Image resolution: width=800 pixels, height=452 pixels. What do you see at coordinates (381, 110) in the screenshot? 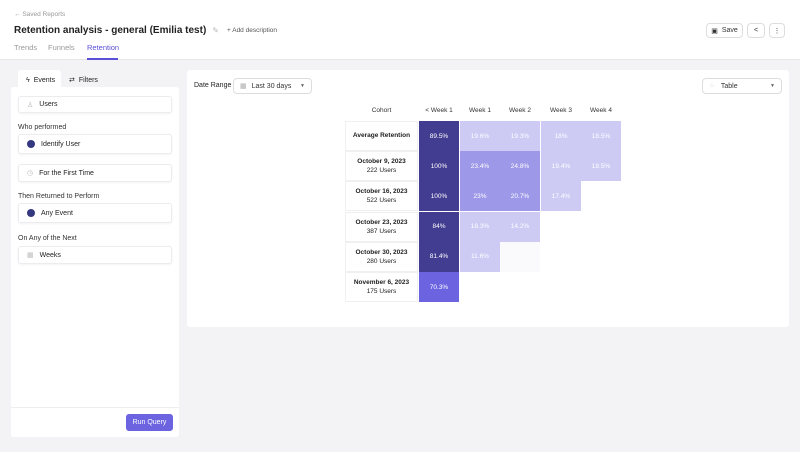
I see `column-header: Cohort` at bounding box center [381, 110].